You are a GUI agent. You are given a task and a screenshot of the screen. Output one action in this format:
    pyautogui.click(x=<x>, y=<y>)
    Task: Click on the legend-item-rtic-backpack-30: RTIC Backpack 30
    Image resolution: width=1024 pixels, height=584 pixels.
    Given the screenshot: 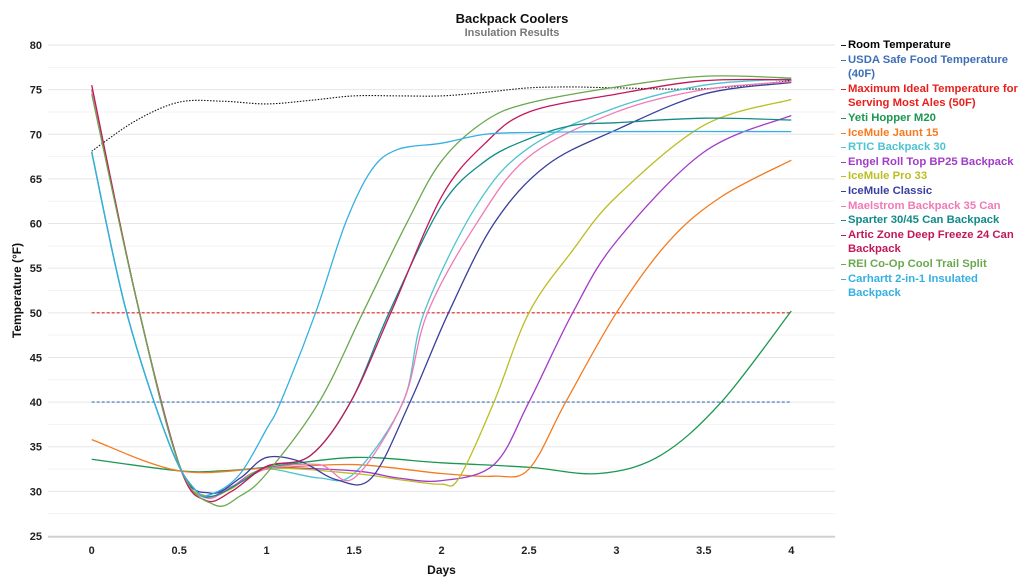 What is the action you would take?
    pyautogui.click(x=932, y=147)
    